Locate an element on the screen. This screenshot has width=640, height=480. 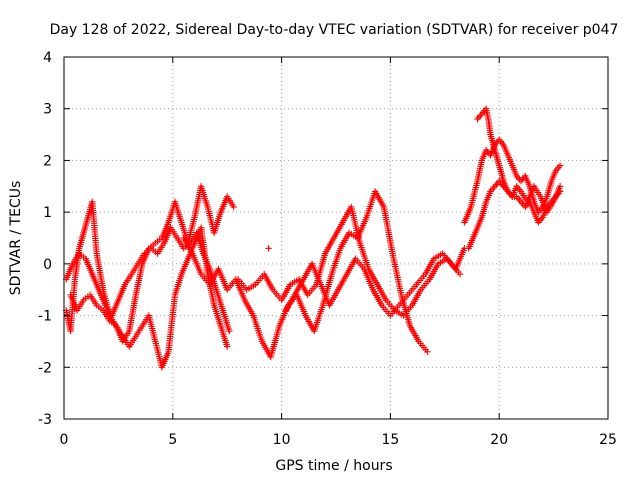
series-arc-f is located at coordinates (373, 284).